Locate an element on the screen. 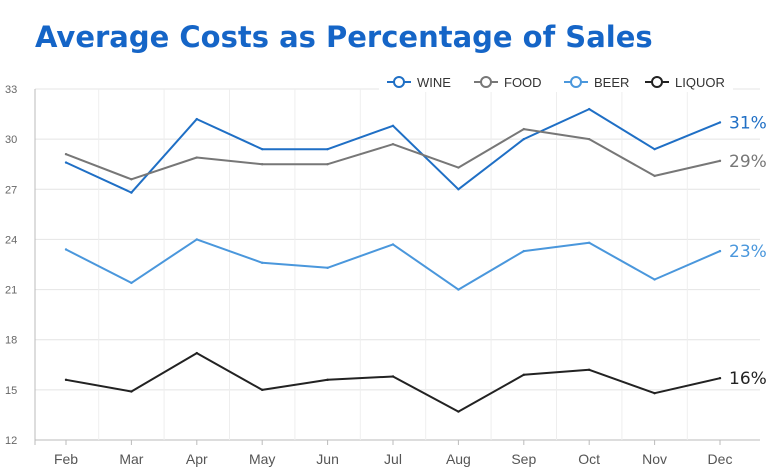 This screenshot has height=476, width=768. x-tick-label: Sep is located at coordinates (523, 459).